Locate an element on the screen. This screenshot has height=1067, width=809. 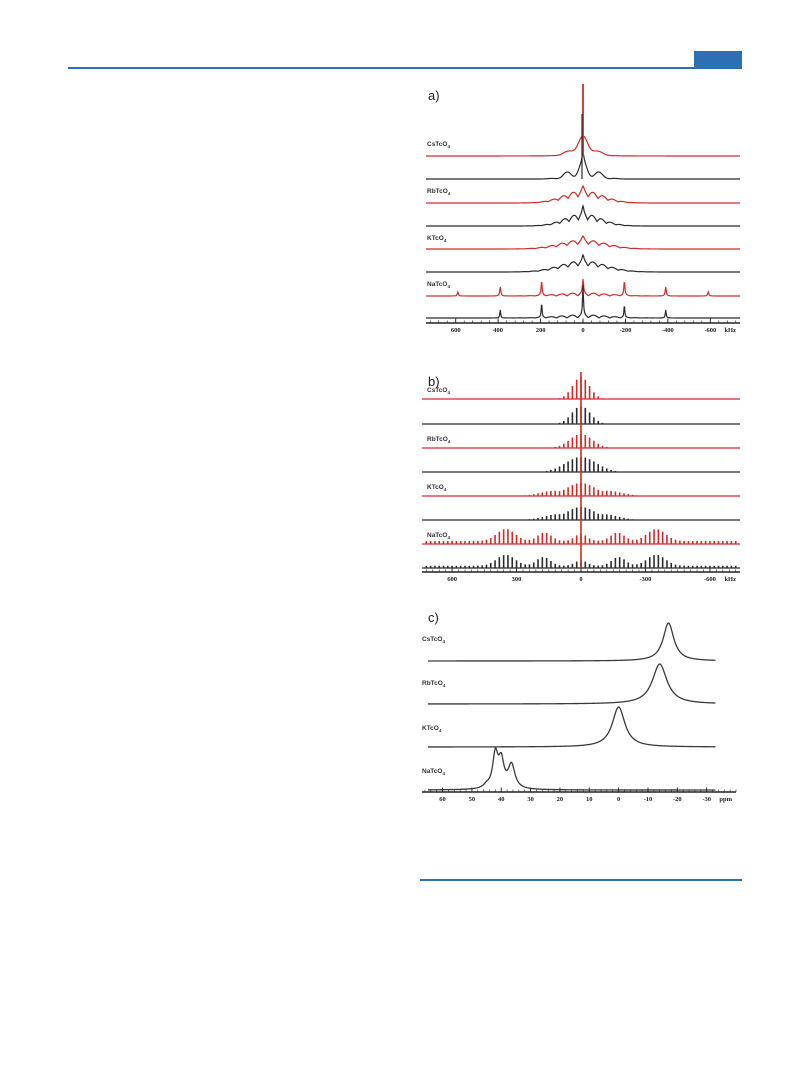
panel-c-letter: c) is located at coordinates (433, 617).